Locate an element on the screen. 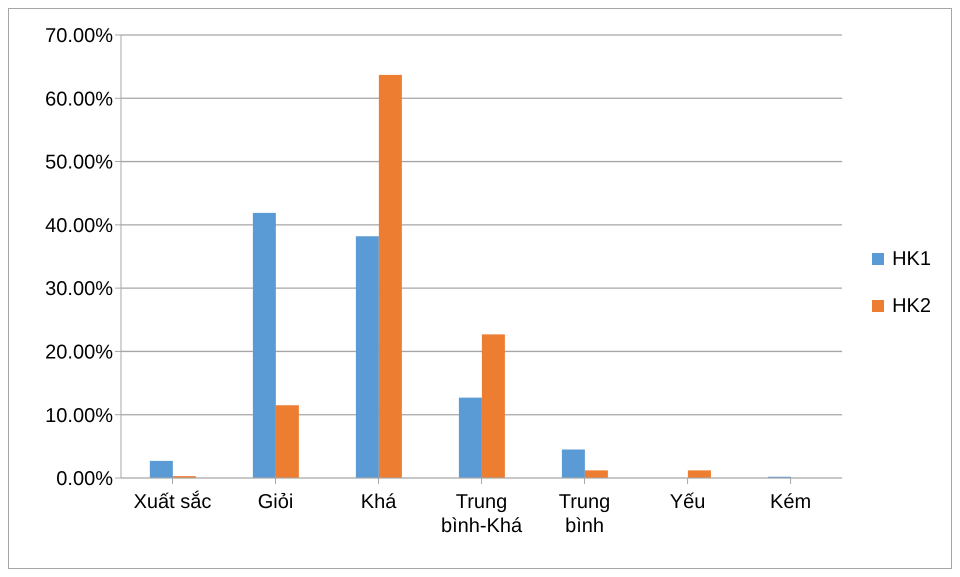 This screenshot has height=577, width=960. legend-label: HK2 is located at coordinates (911, 306).